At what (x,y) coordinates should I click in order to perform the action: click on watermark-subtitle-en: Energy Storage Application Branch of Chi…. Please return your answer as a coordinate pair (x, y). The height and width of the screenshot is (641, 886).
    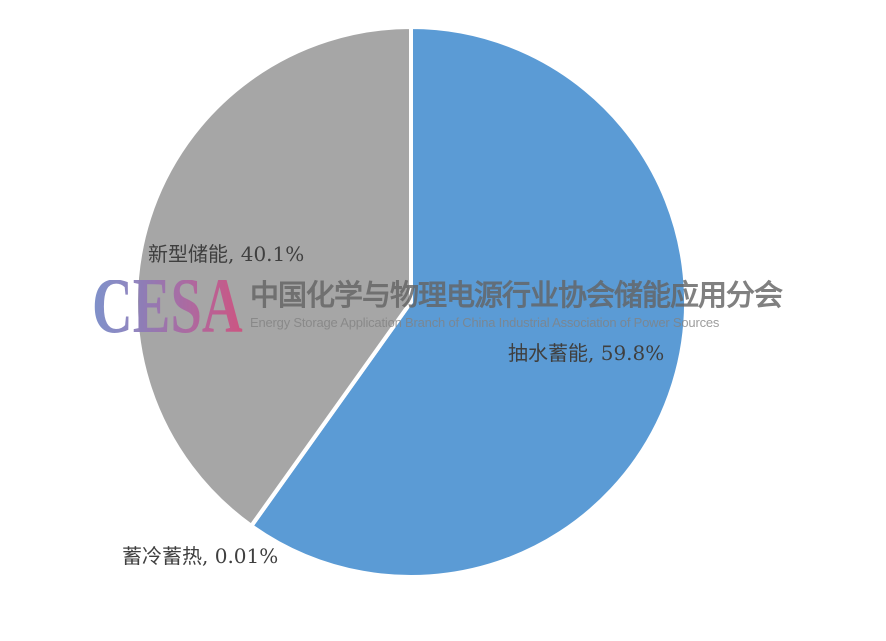
    Looking at the image, I should click on (485, 322).